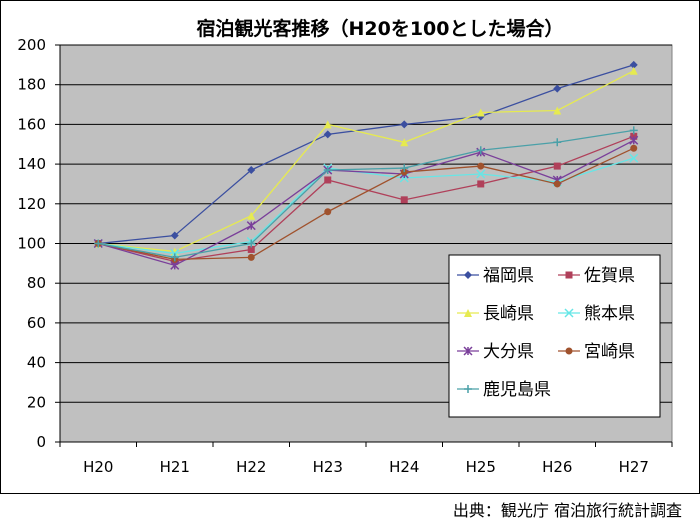 This screenshot has height=525, width=700. I want to click on x-tick-label: H22, so click(251, 467).